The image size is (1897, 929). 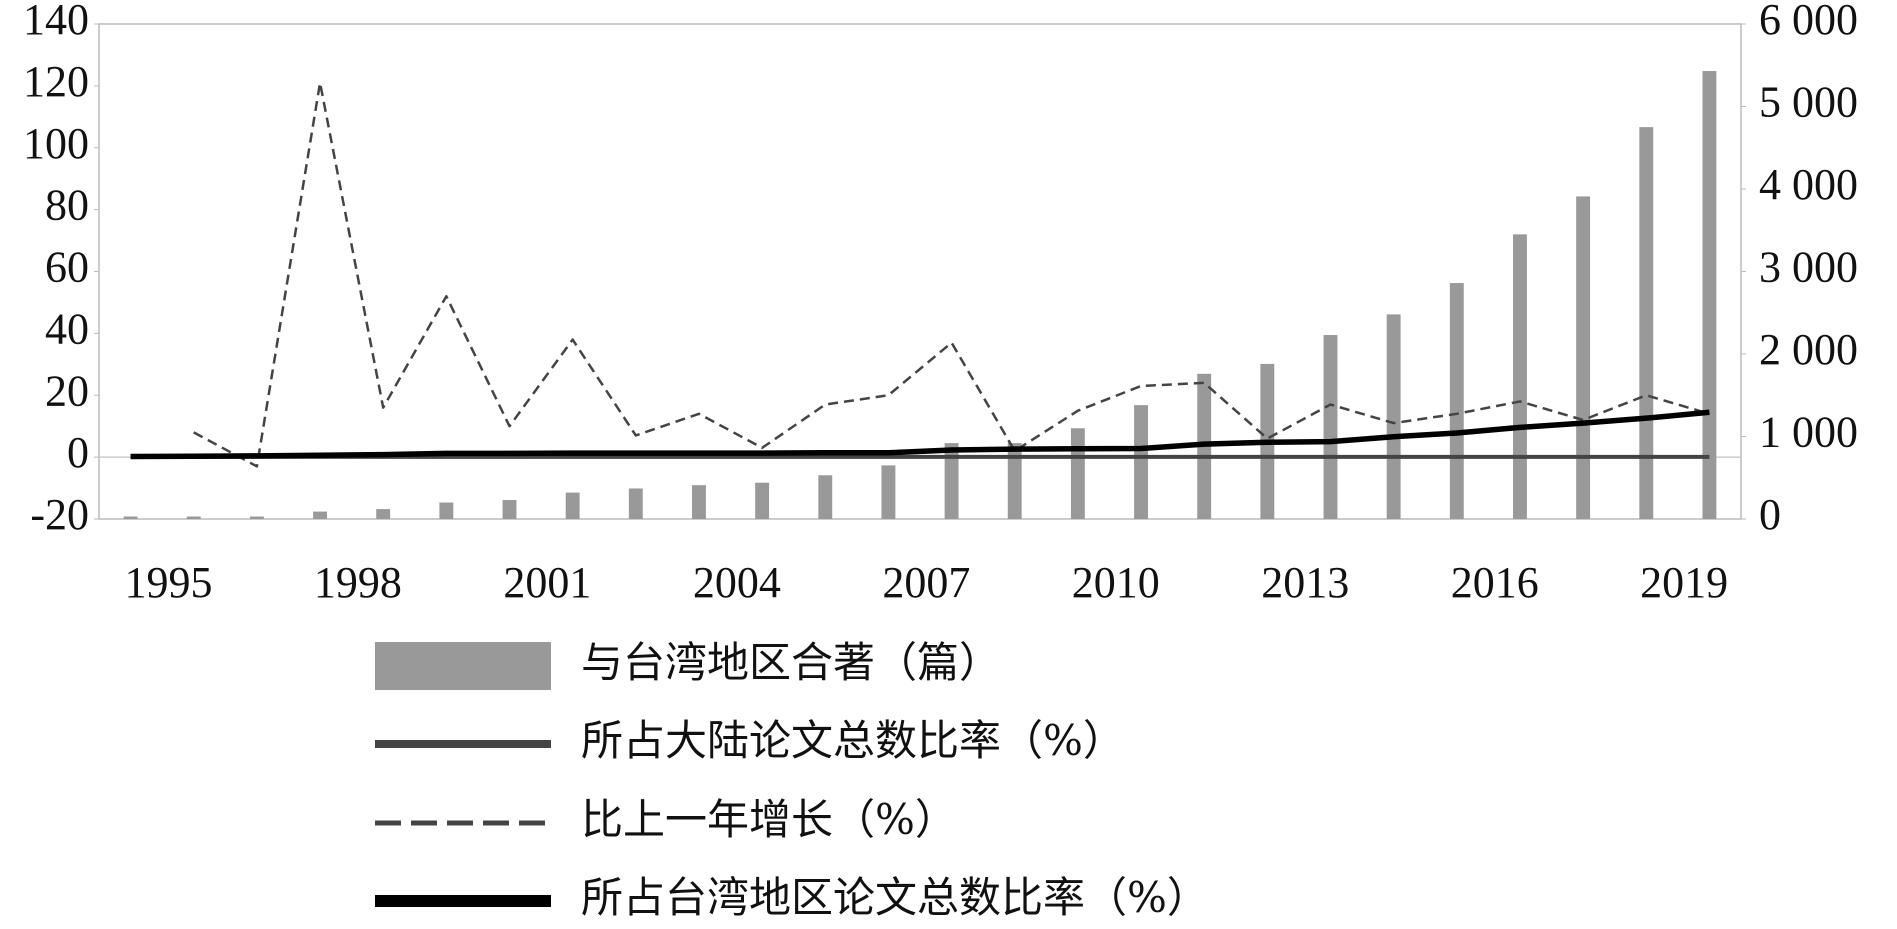 I want to click on y2-tick-label: 3 000, so click(x=1808, y=267).